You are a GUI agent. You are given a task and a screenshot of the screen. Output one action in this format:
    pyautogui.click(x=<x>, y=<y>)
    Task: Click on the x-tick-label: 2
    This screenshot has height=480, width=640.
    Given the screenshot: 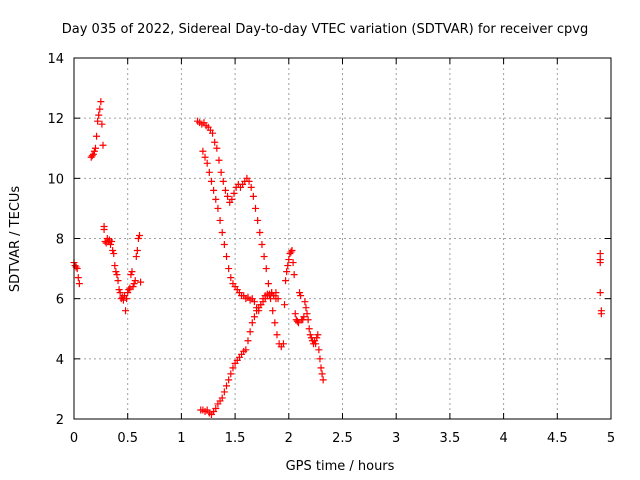 What is the action you would take?
    pyautogui.click(x=289, y=438)
    